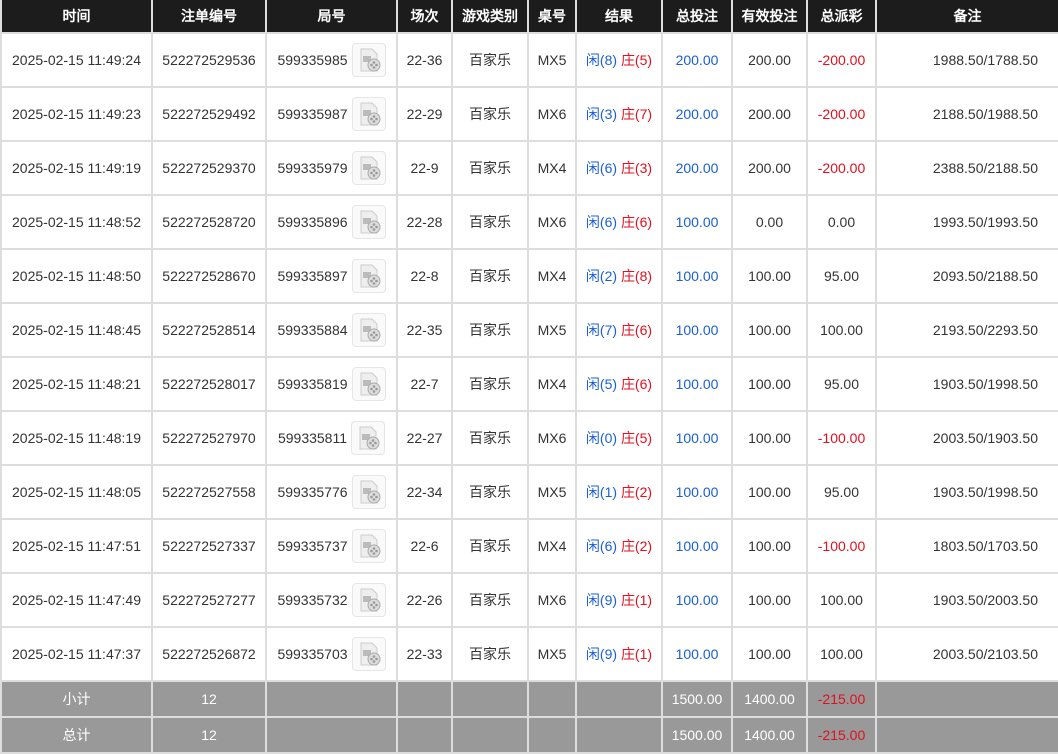  Describe the element at coordinates (619, 546) in the screenshot. I see `cell-result: 闲(6) 庄(2)` at that location.